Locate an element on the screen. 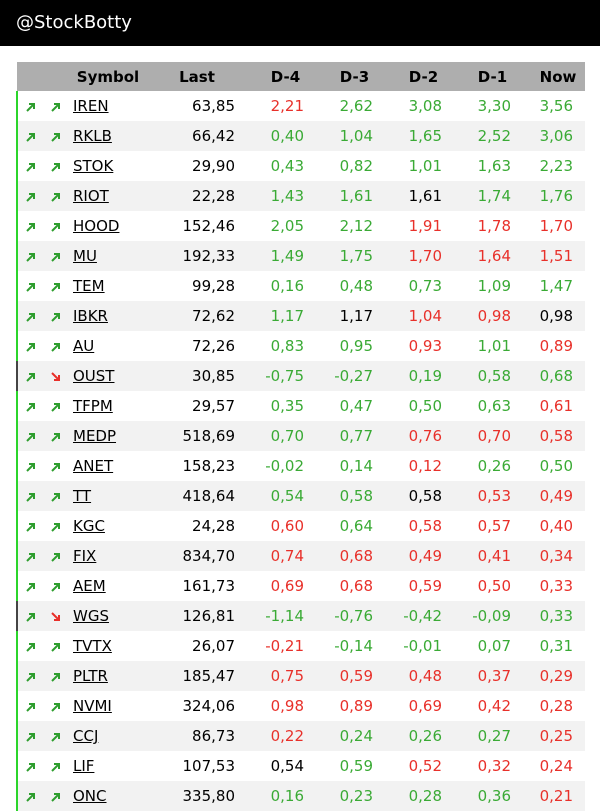 This screenshot has height=812, width=600. symbol-link: MU is located at coordinates (85, 256).